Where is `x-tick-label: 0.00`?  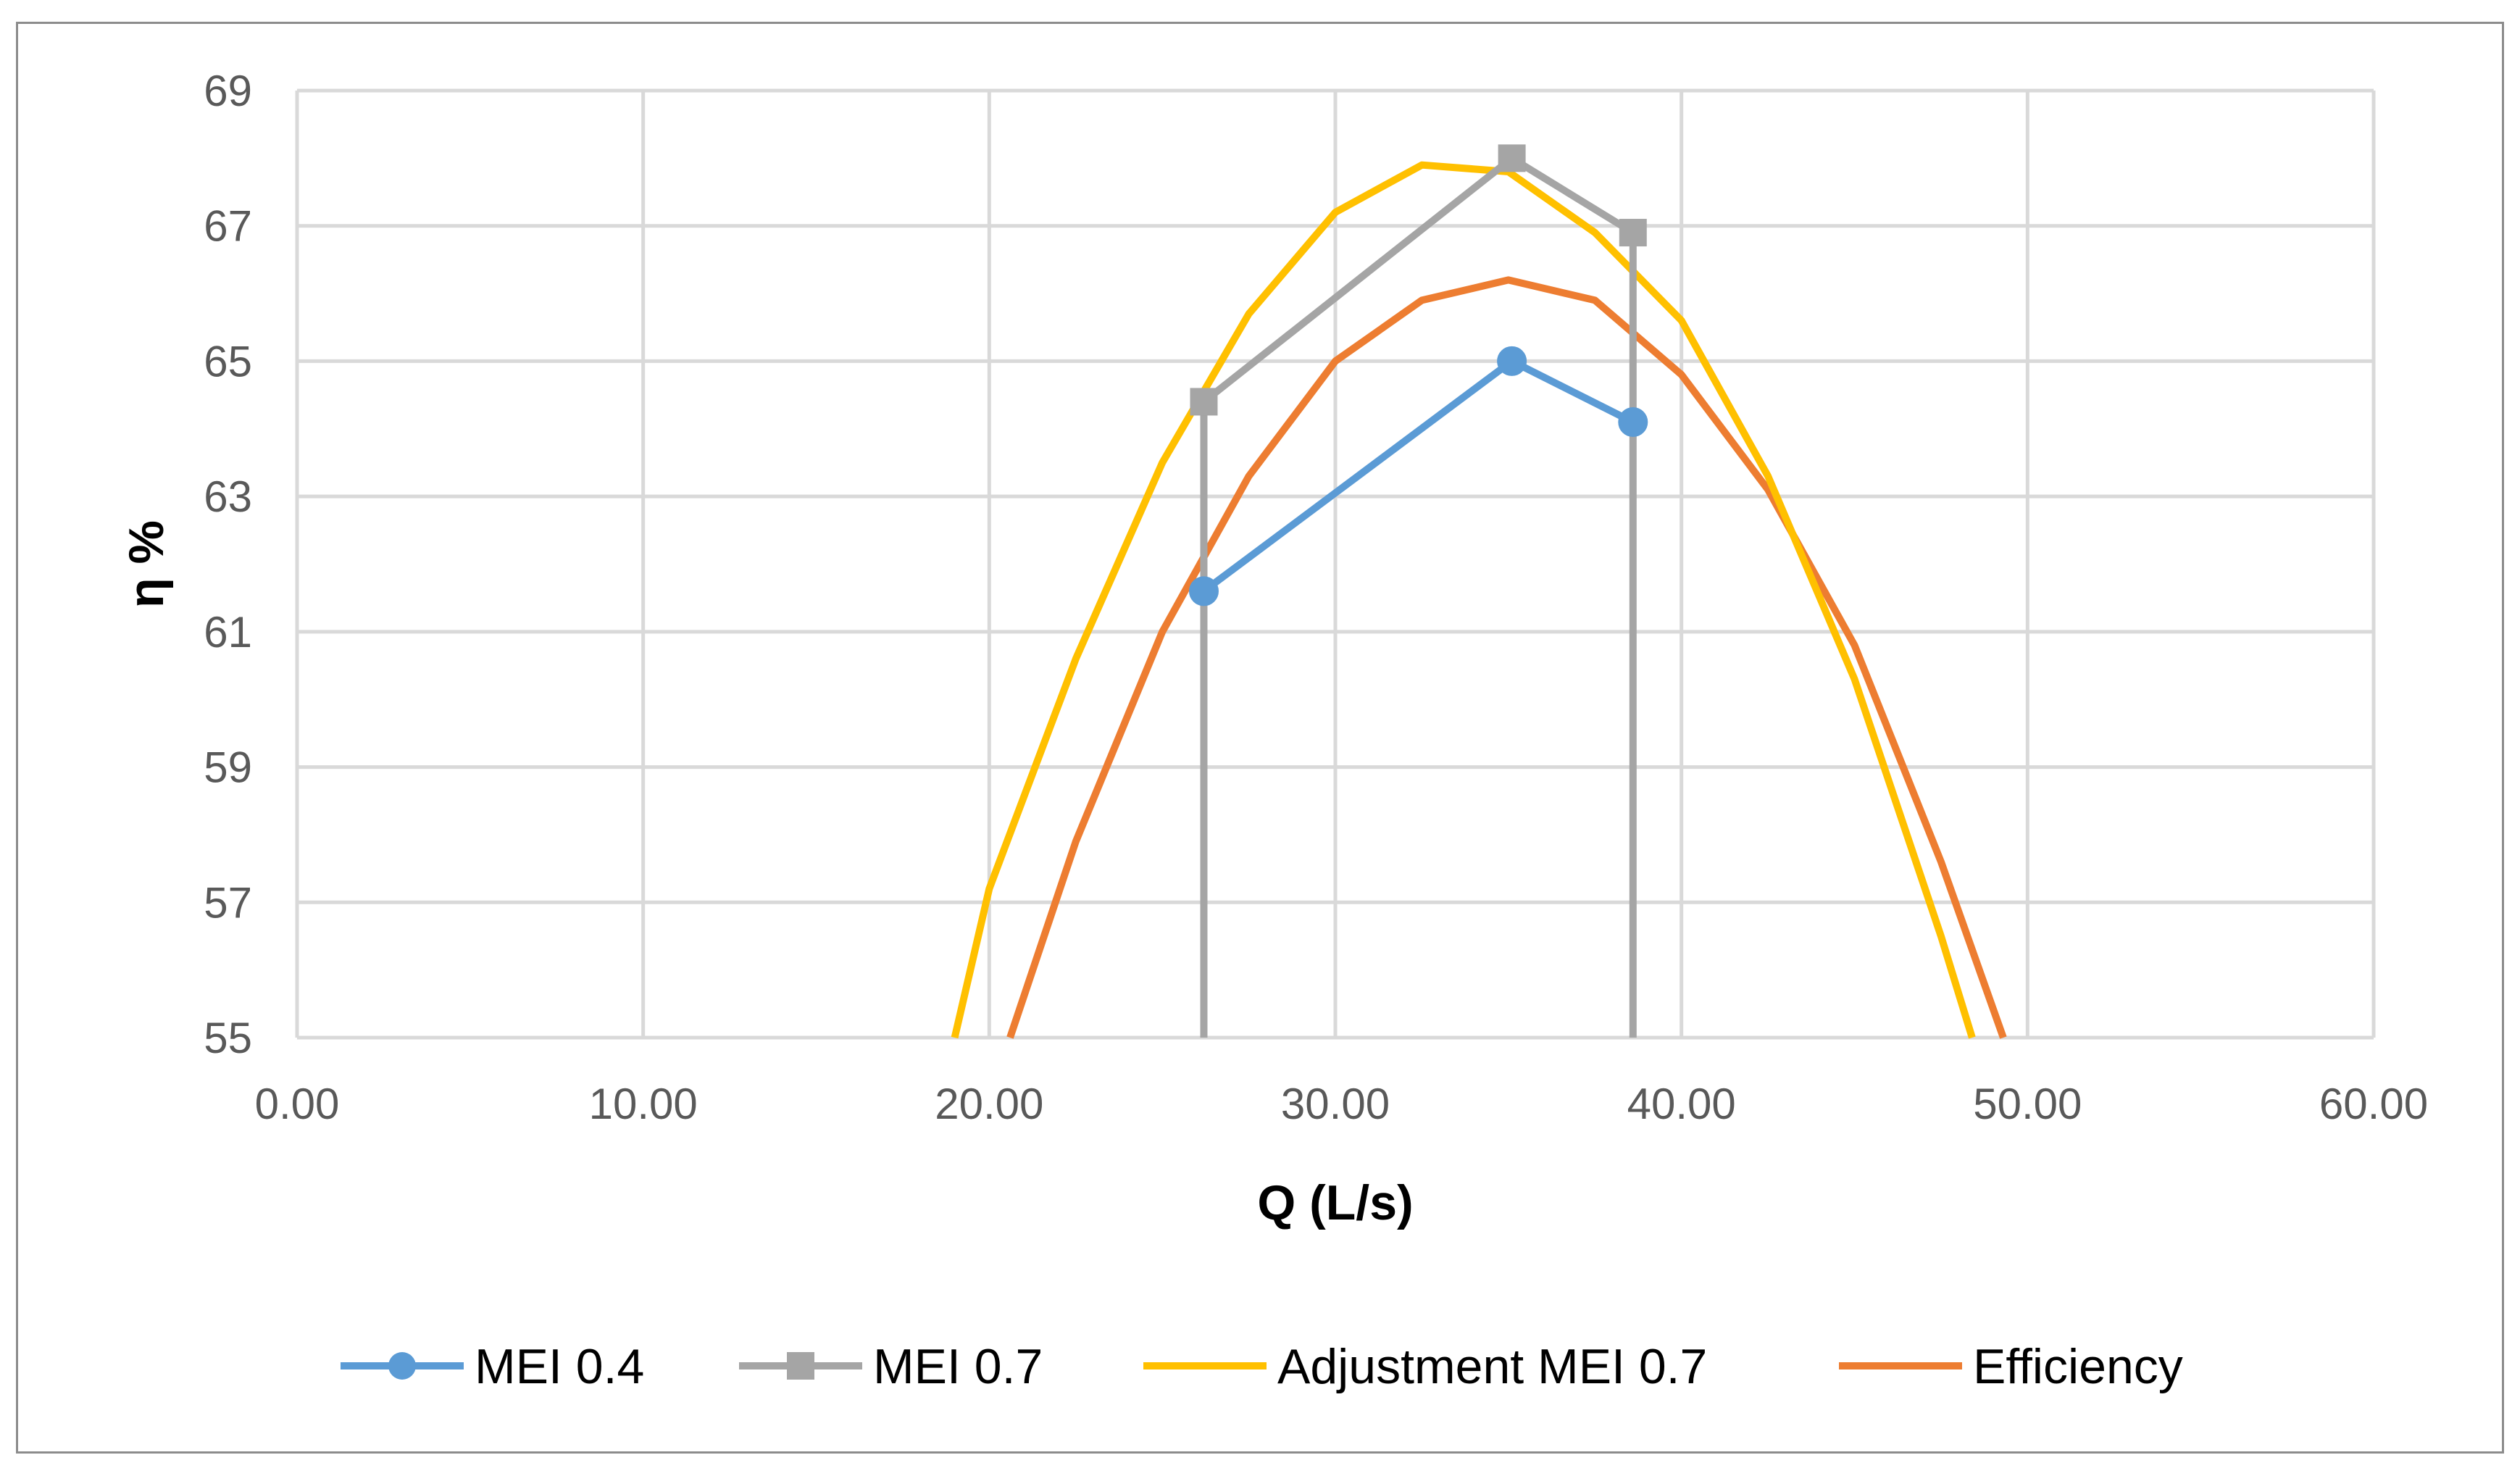
x-tick-label: 0.00 is located at coordinates (297, 1104).